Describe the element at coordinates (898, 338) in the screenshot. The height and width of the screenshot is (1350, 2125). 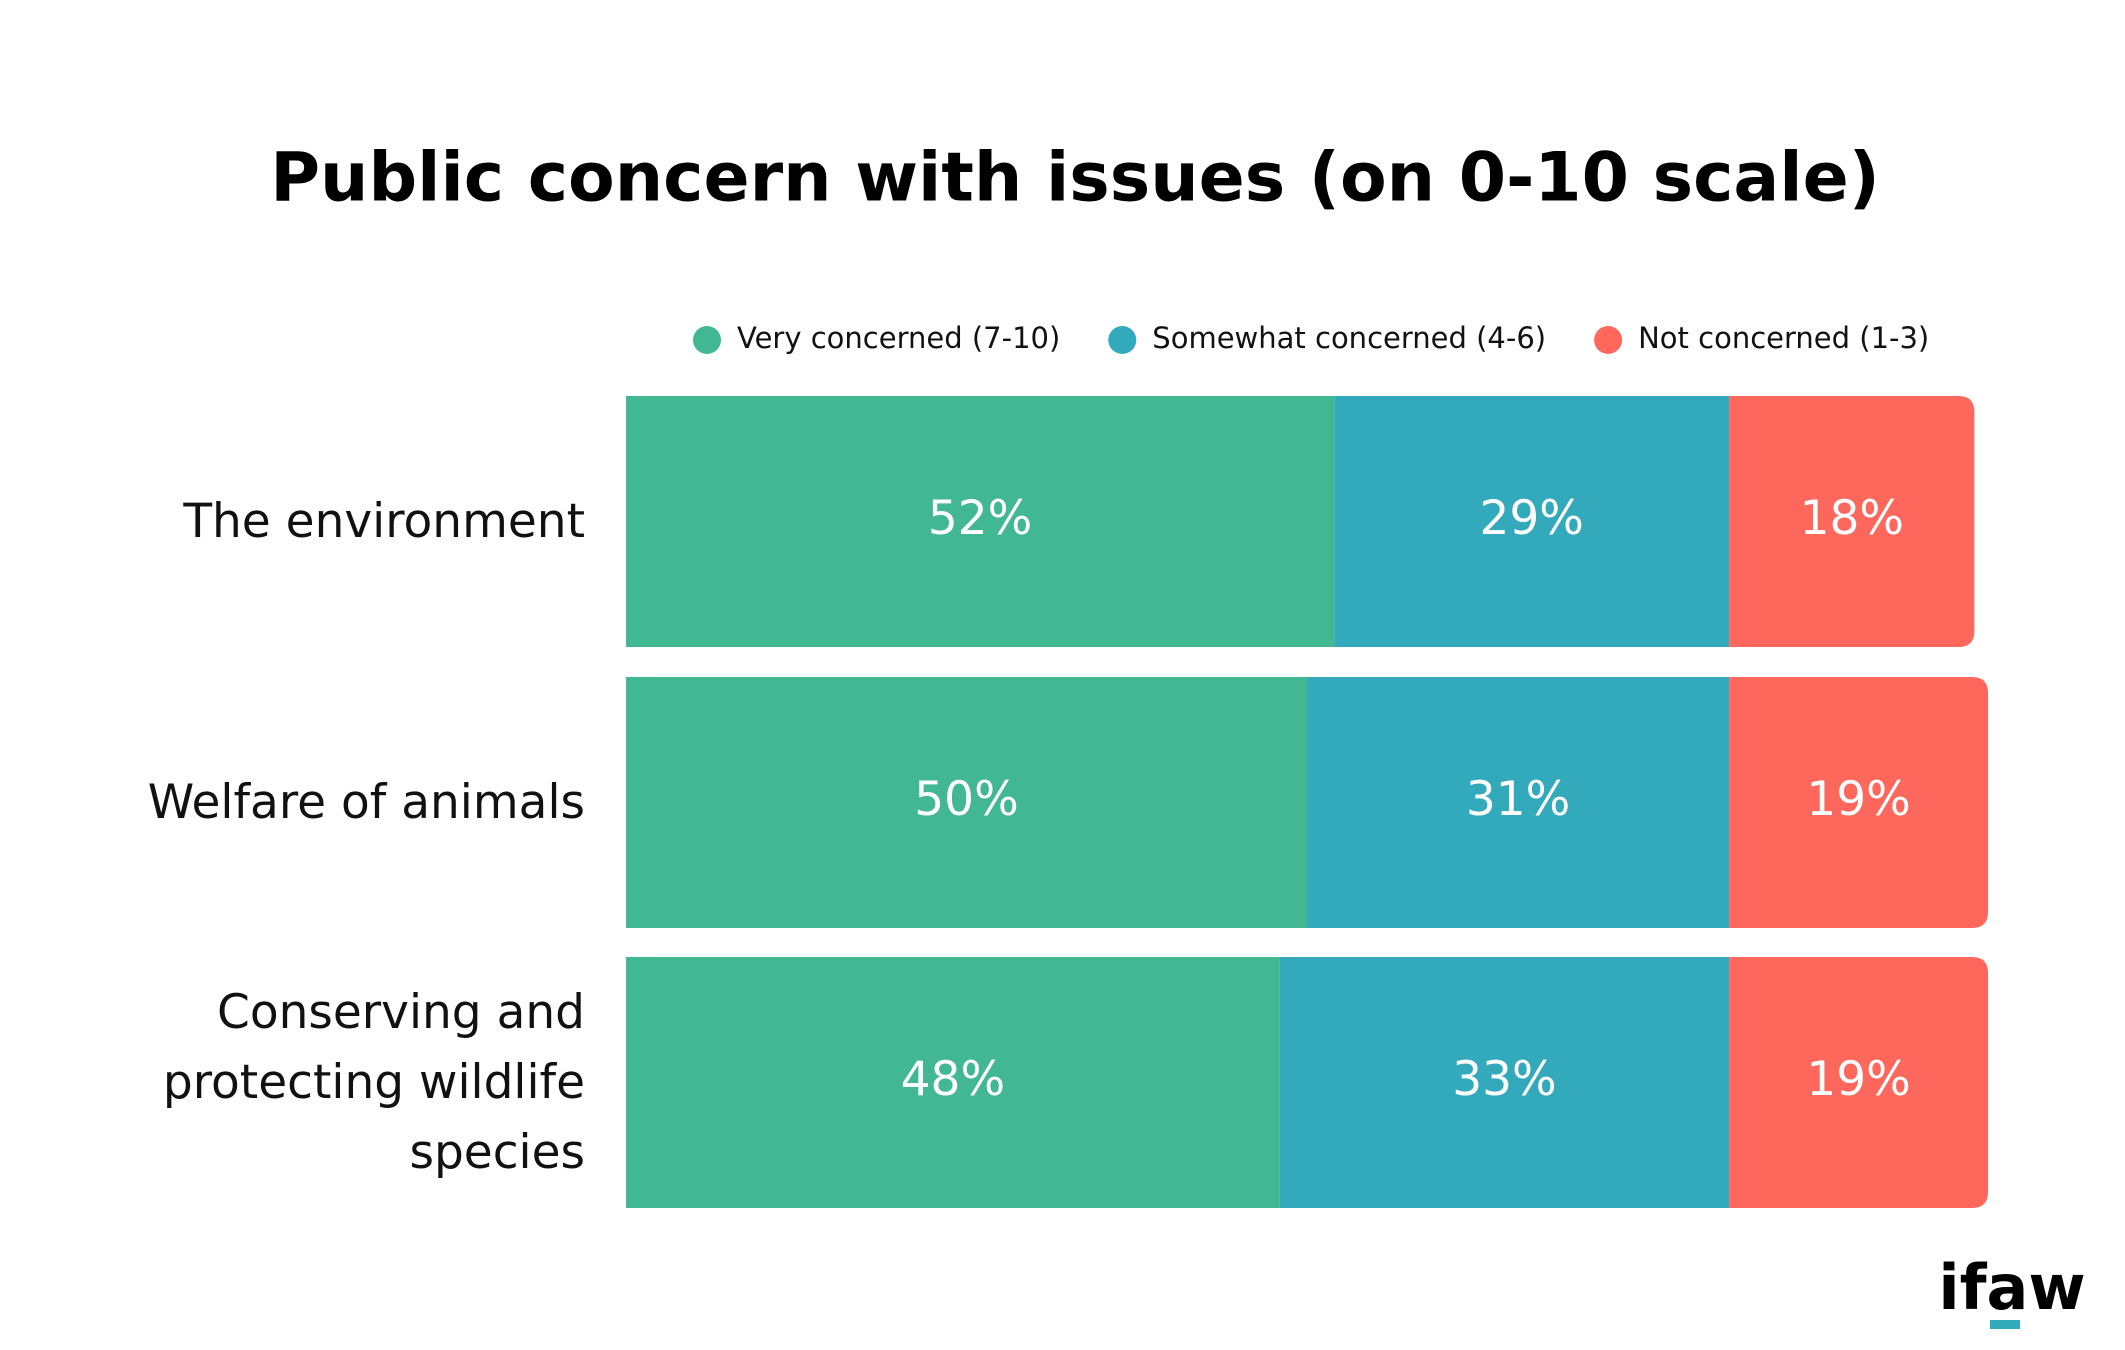
I see `legend-label: Very concerned (7-10)` at that location.